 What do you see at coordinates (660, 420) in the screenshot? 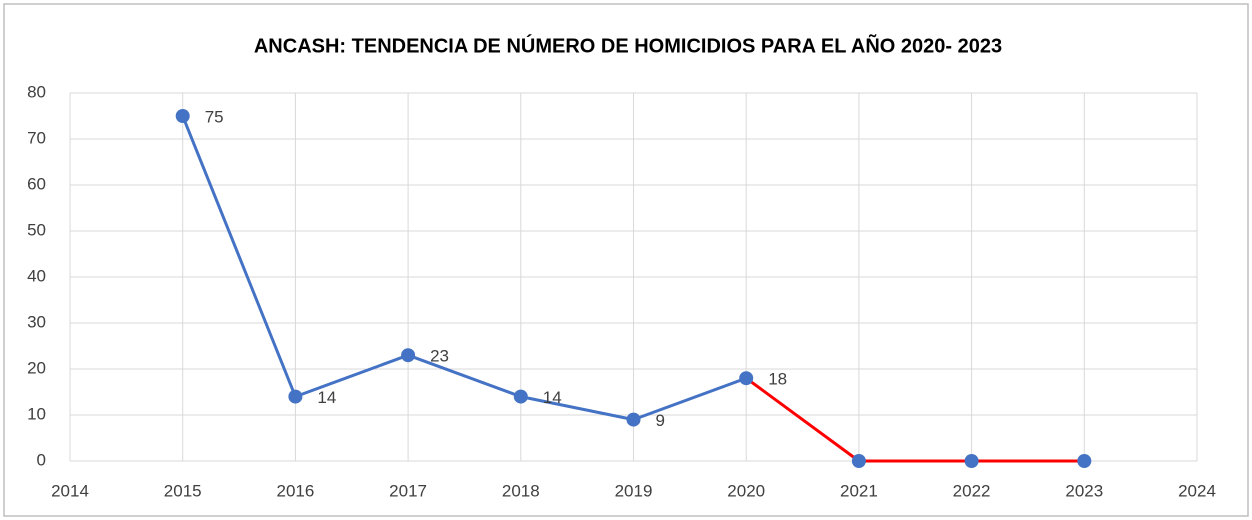
I see `data-label: 9` at bounding box center [660, 420].